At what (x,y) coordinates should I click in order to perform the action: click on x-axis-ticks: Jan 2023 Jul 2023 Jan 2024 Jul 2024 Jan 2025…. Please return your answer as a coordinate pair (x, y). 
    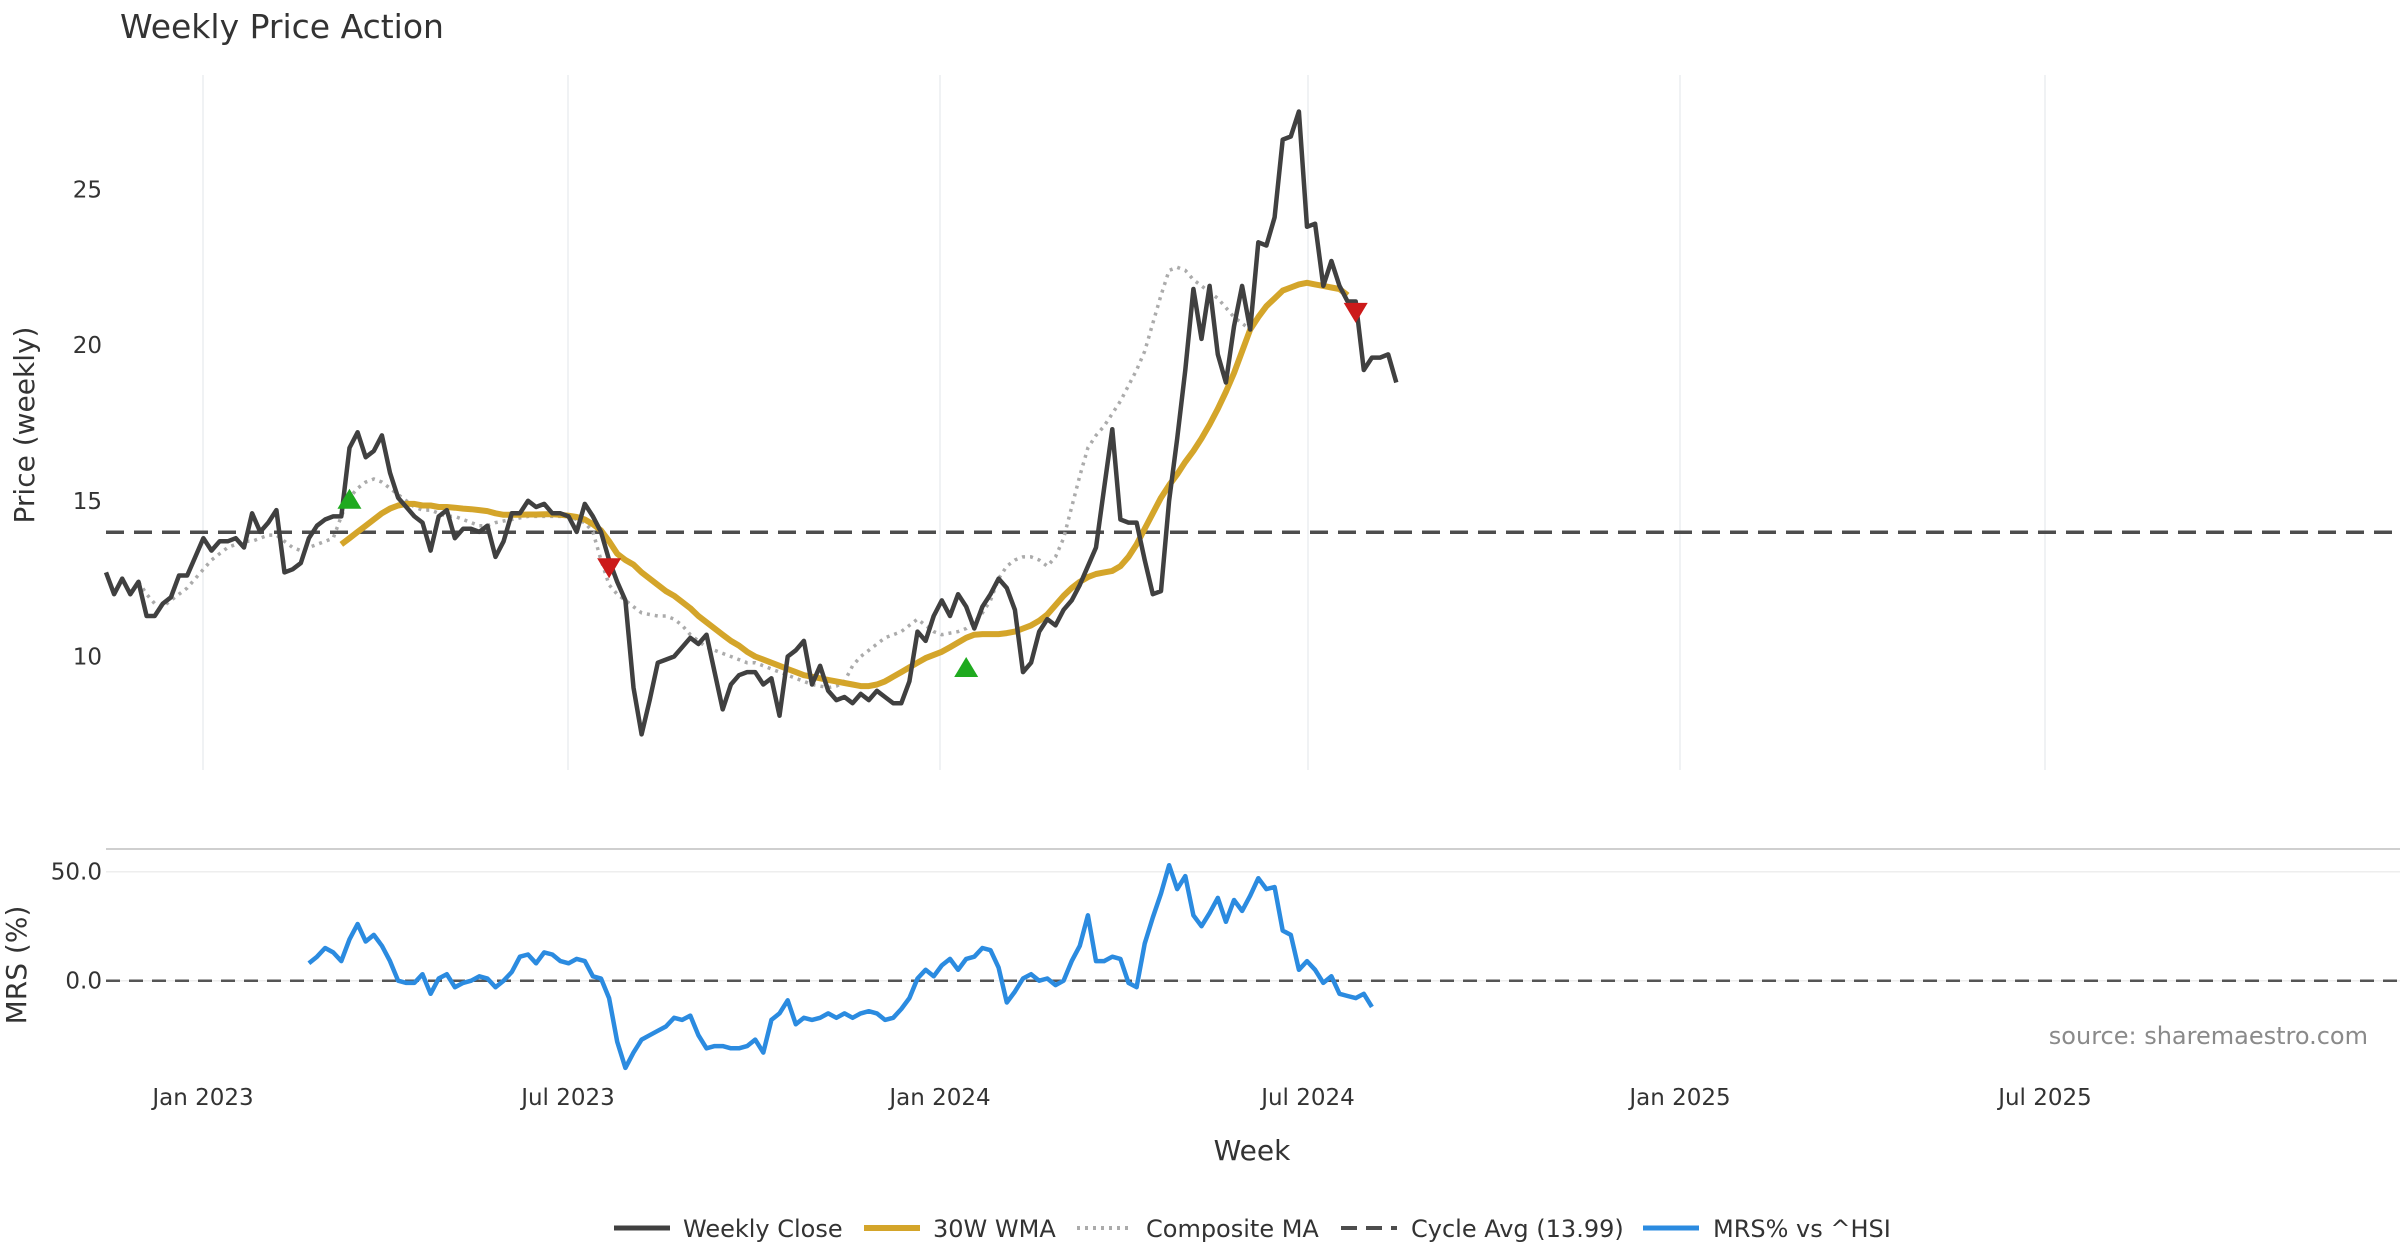
    Looking at the image, I should click on (1120, 1098).